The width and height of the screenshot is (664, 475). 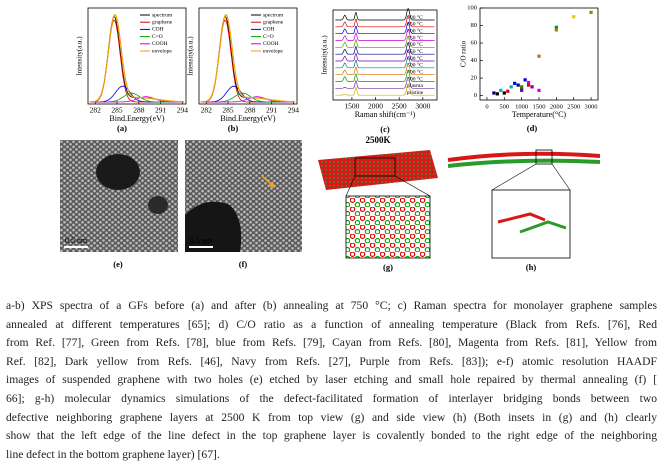 What do you see at coordinates (415, 37) in the screenshot?
I see `trace-label: 750 °C` at bounding box center [415, 37].